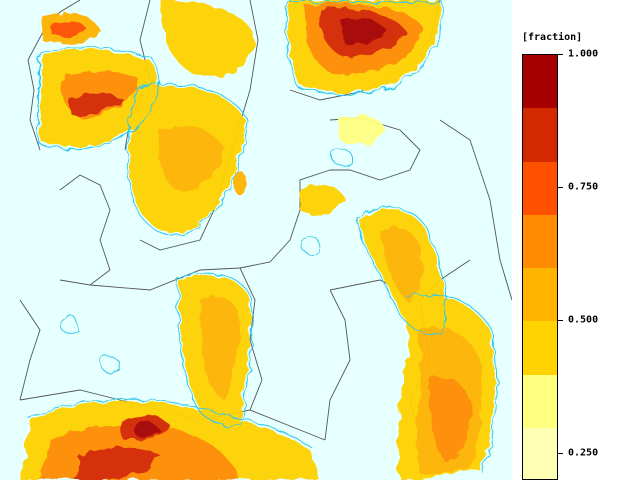 This screenshot has height=480, width=640. What do you see at coordinates (147, 73) in the screenshot?
I see `field-norway-mountains` at bounding box center [147, 73].